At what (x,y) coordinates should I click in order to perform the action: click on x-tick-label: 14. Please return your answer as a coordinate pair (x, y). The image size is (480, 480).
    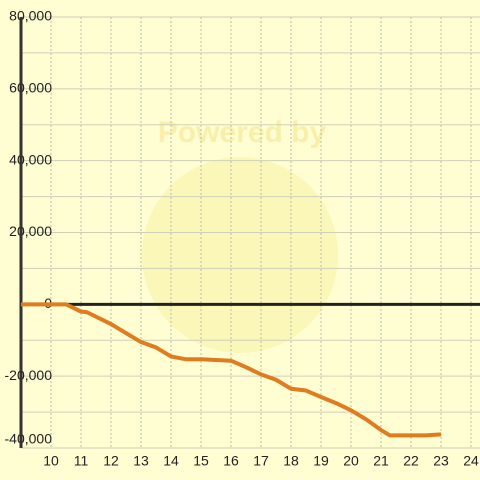
    Looking at the image, I should click on (171, 461).